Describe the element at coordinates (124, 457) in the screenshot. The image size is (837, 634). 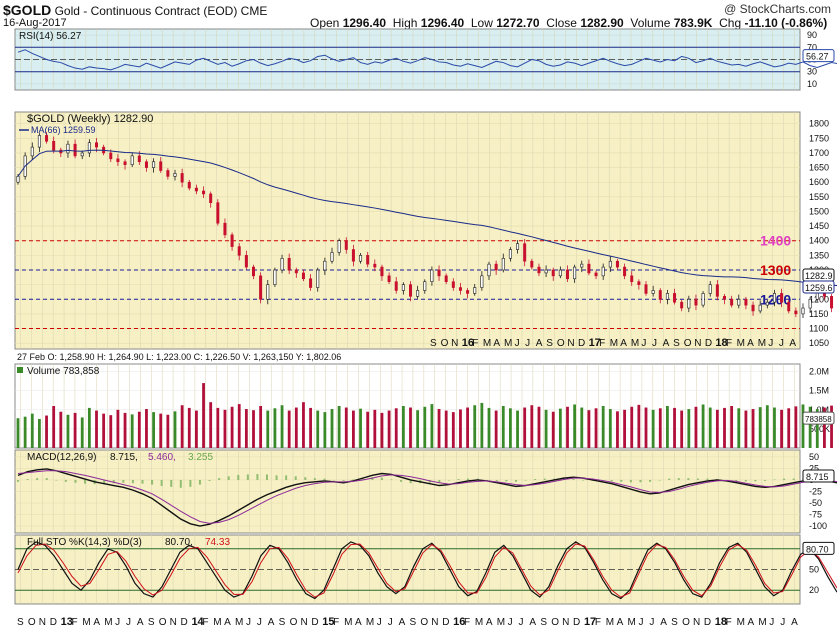
I see `macd-value: 8.715,` at that location.